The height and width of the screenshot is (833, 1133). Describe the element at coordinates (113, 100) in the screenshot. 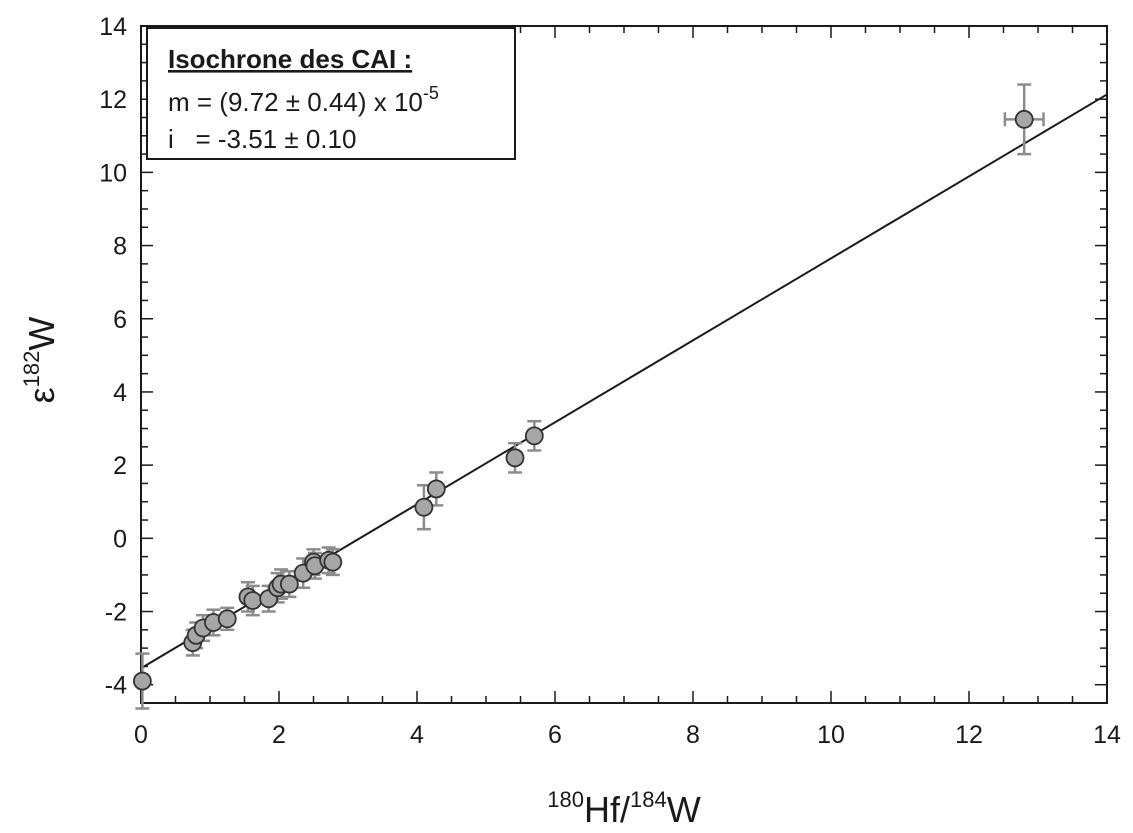

I see `y-tick-label: 12` at that location.